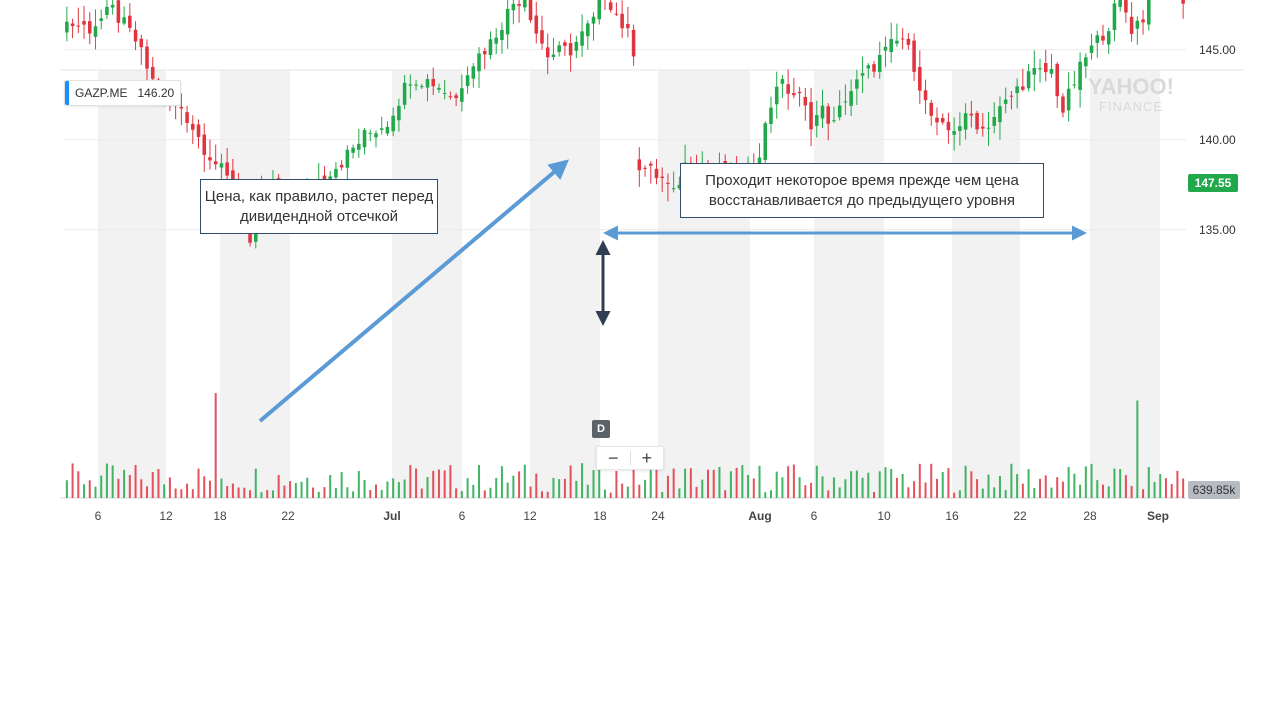  What do you see at coordinates (123, 93) in the screenshot?
I see `ticker-label: GAZP.ME 146.20` at bounding box center [123, 93].